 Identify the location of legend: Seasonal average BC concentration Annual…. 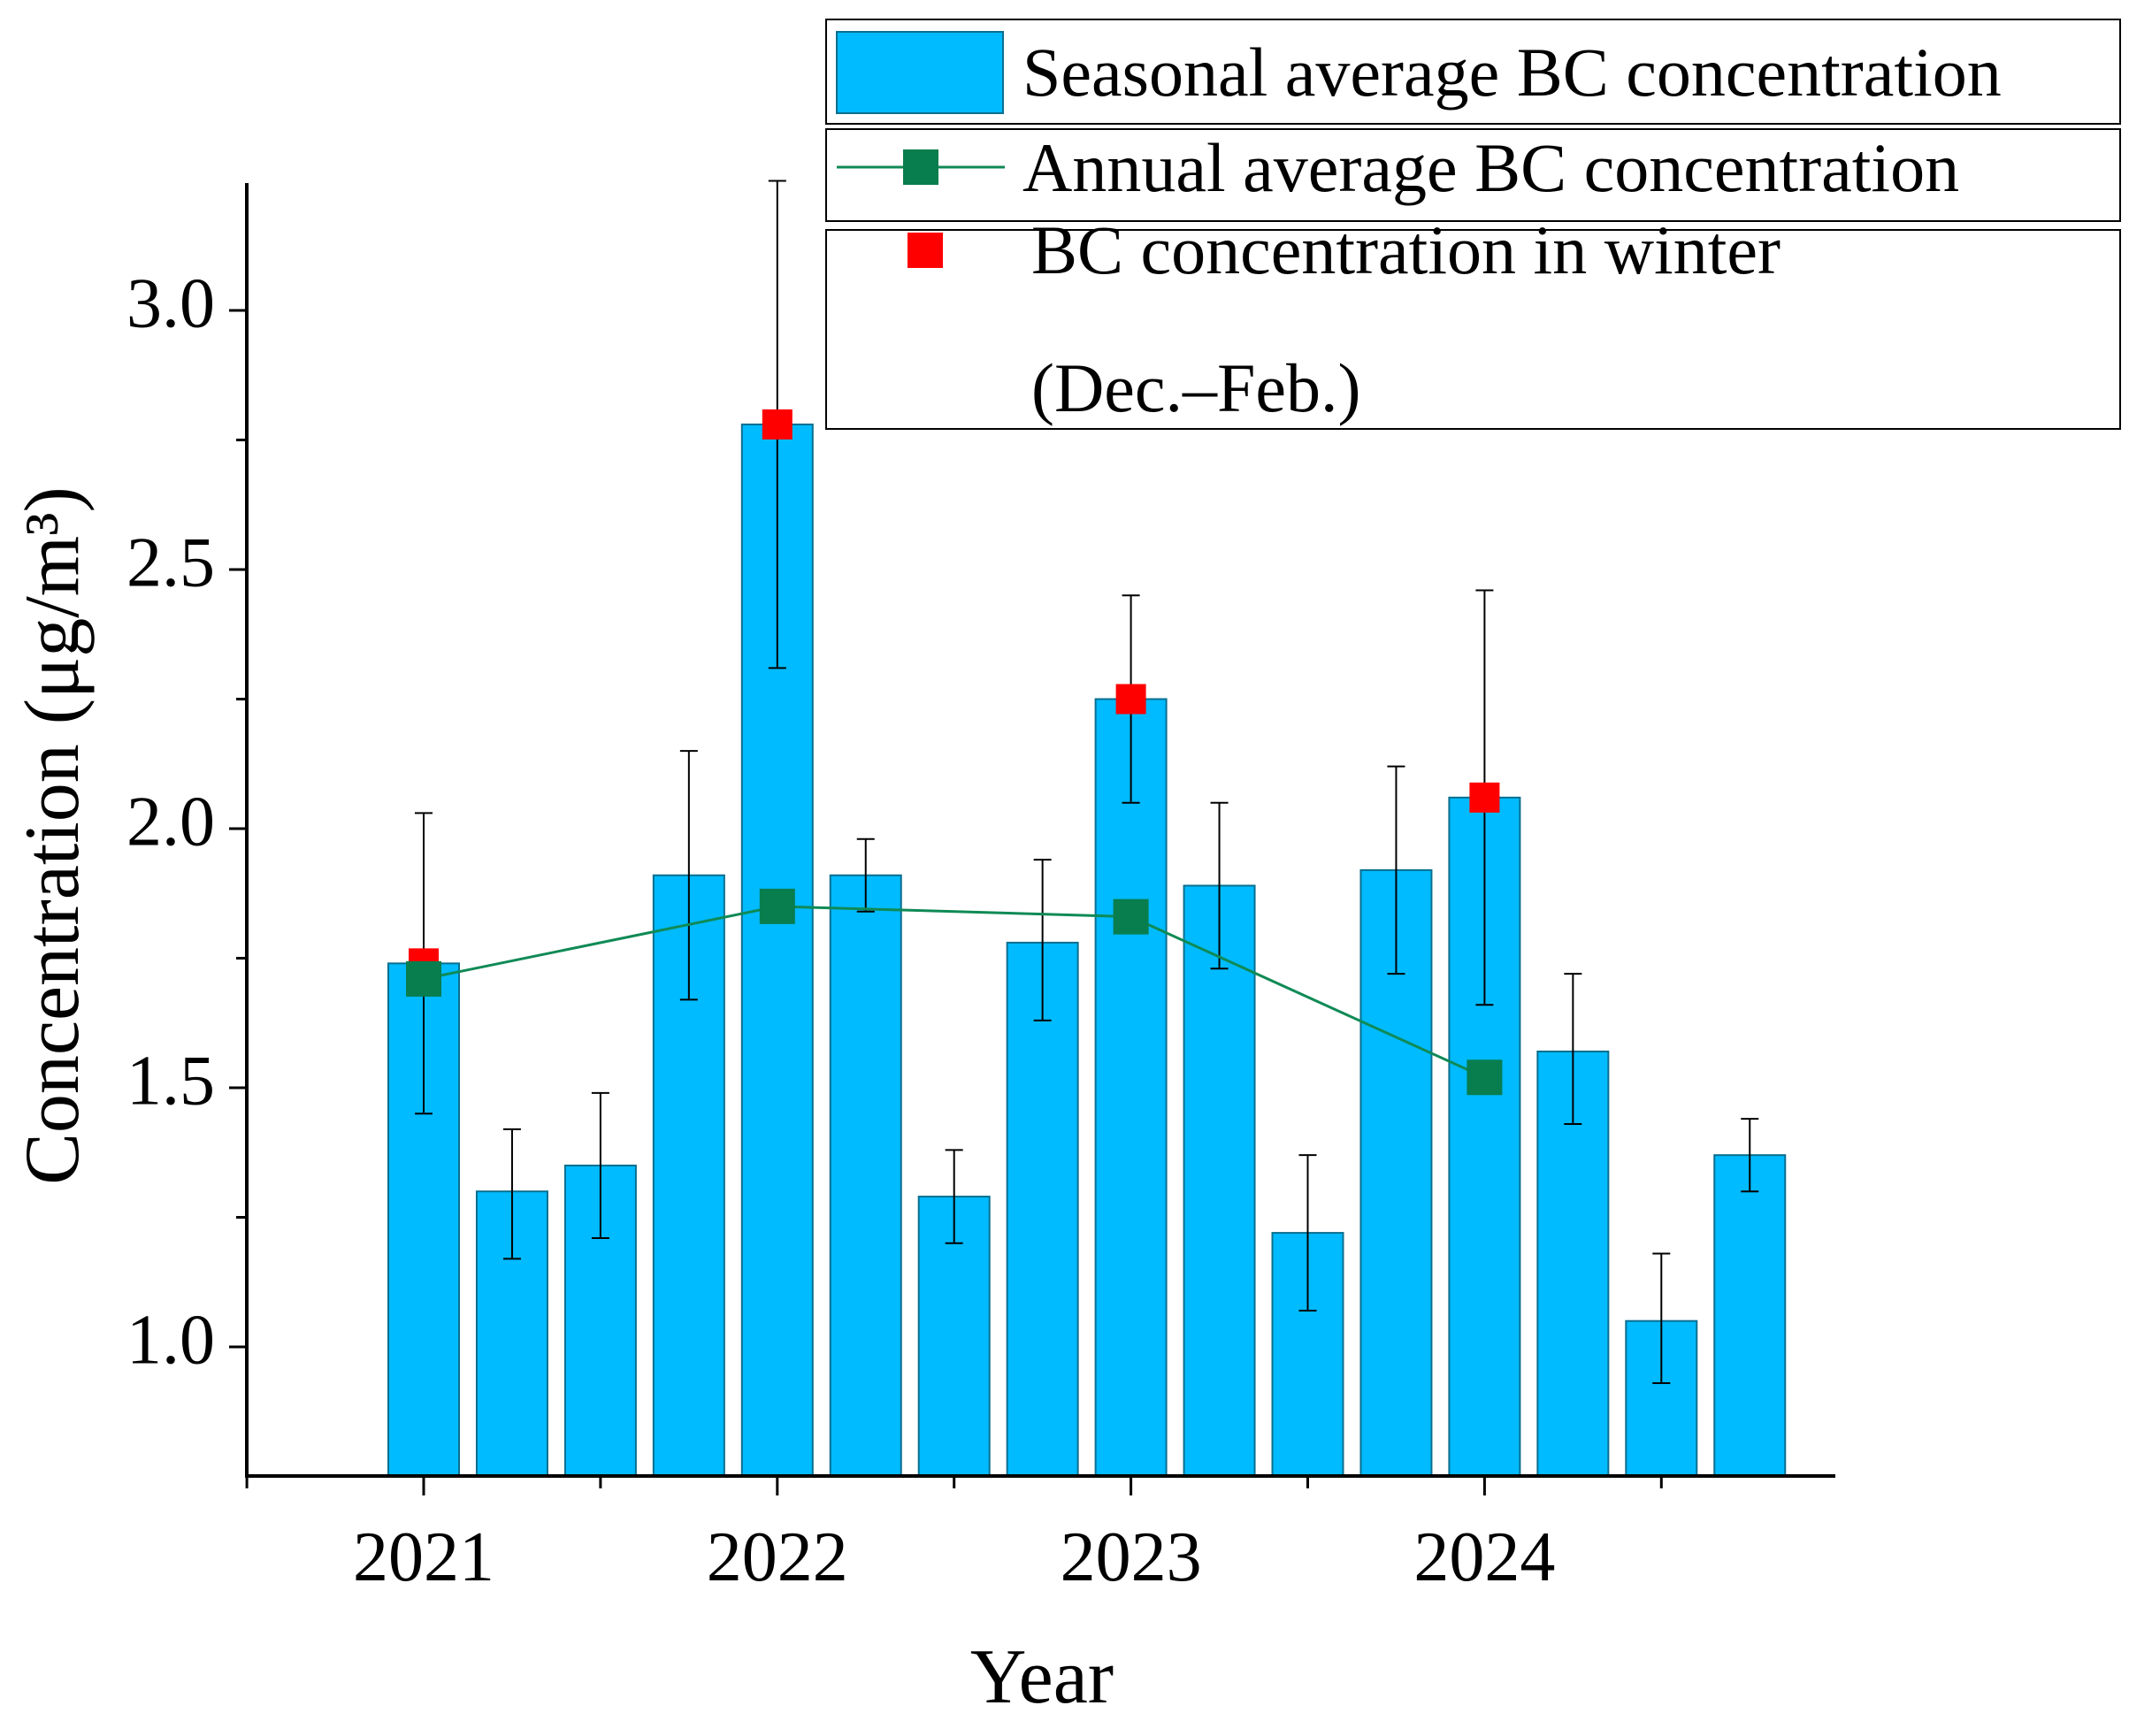
(1473, 224).